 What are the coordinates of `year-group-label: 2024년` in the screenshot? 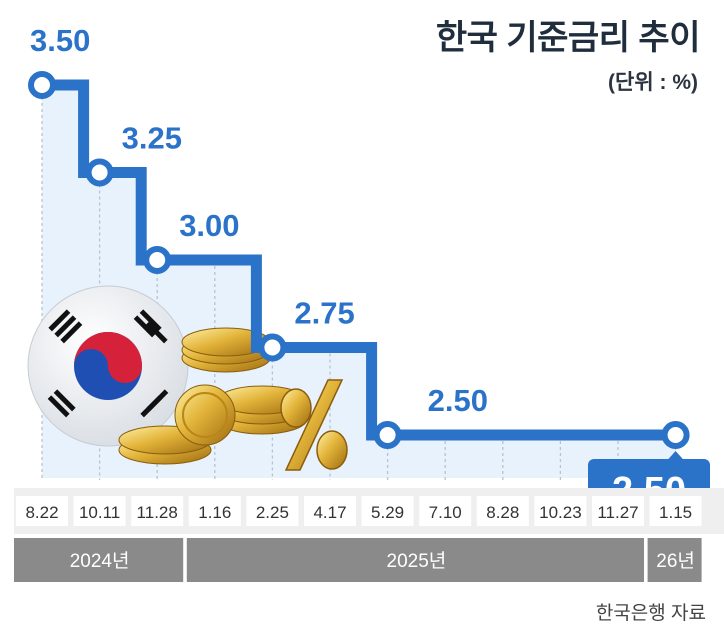 It's located at (100, 561).